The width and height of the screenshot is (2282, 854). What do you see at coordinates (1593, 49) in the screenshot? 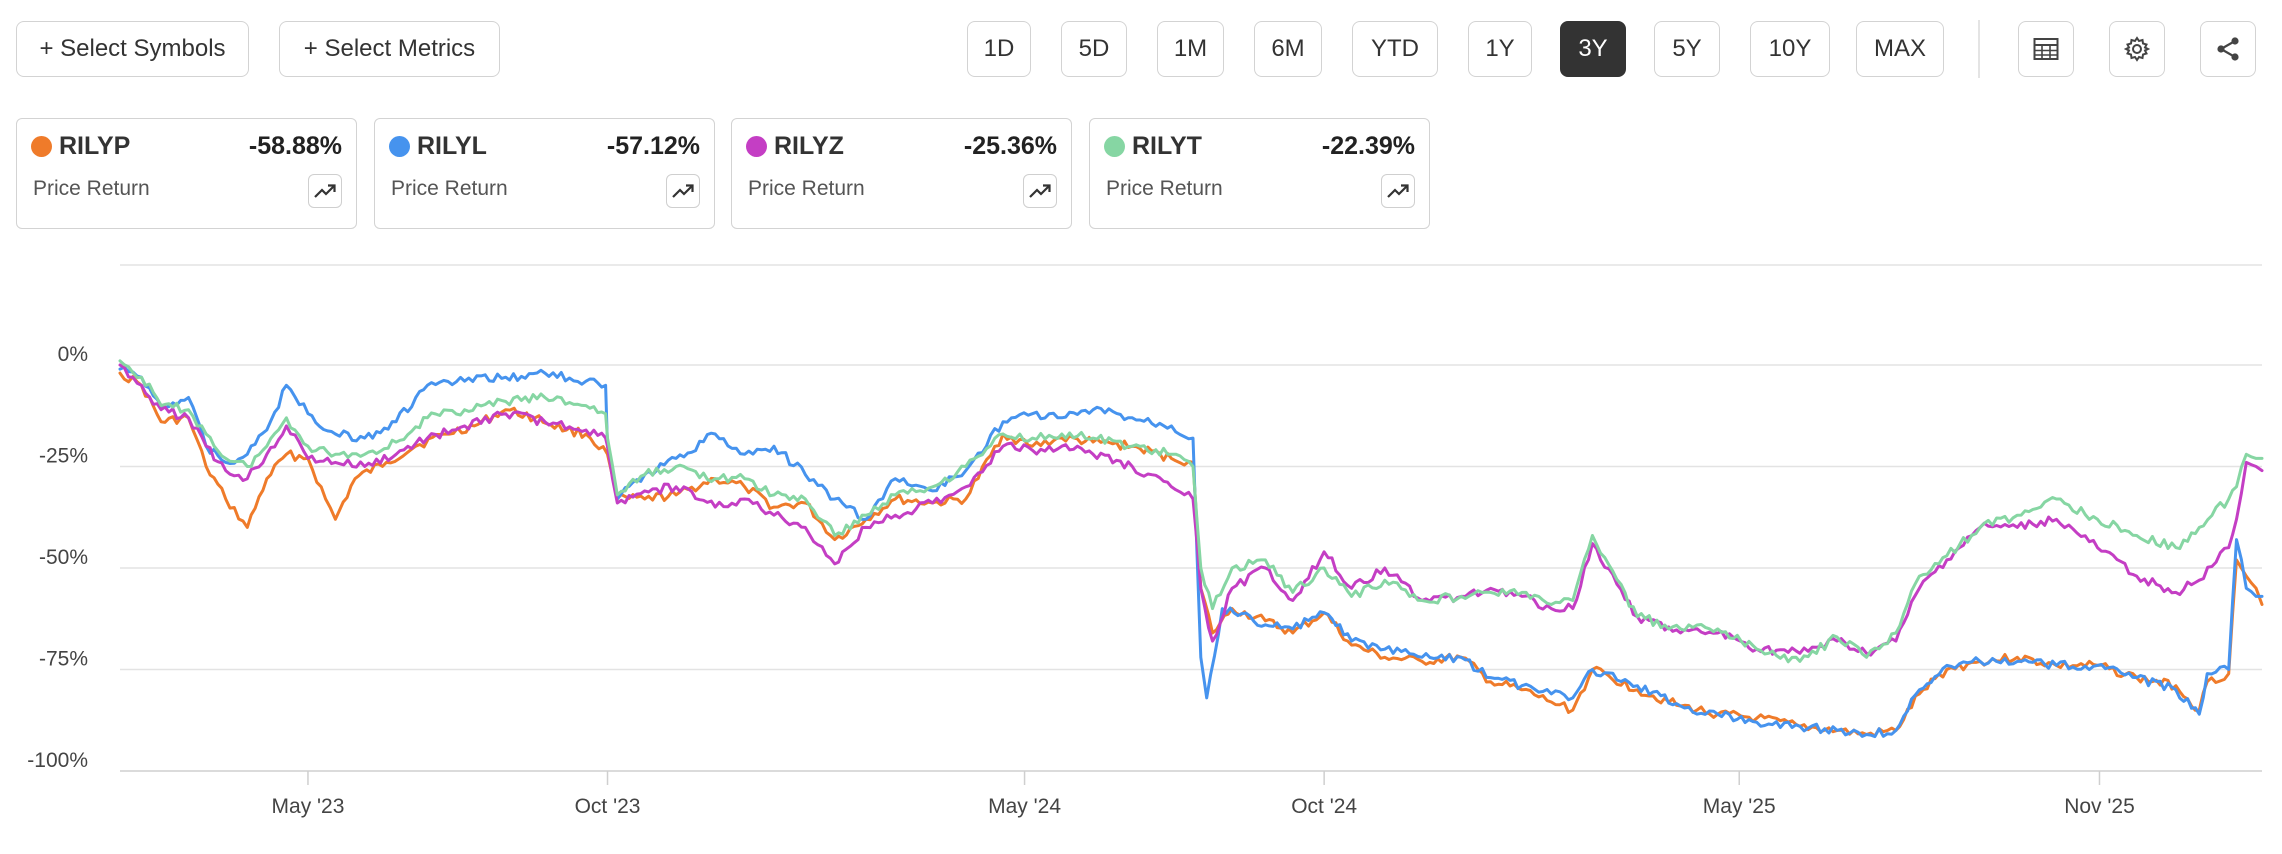
I see `range-3y-button: 3Y` at bounding box center [1593, 49].